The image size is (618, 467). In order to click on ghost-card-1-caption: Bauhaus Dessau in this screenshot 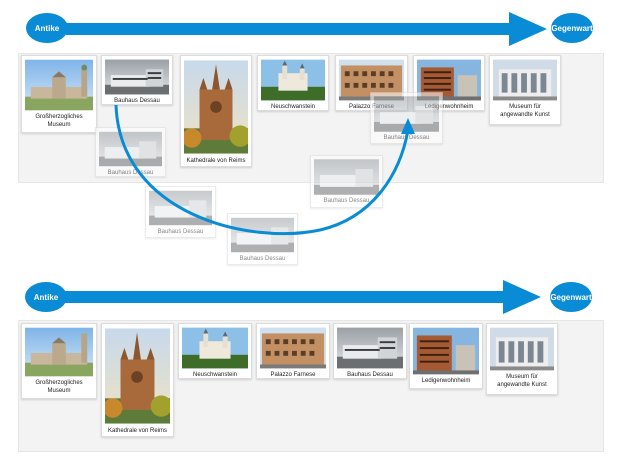, I will do `click(130, 173)`.